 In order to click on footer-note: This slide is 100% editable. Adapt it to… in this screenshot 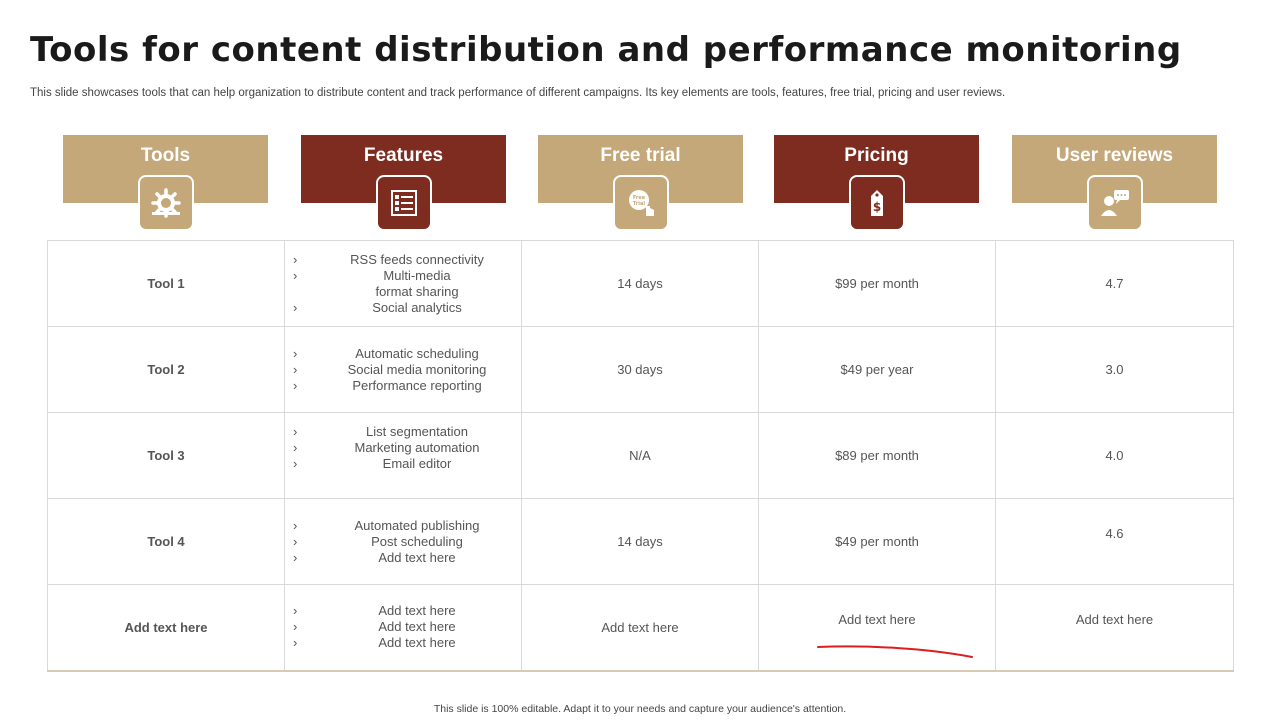, I will do `click(640, 709)`.